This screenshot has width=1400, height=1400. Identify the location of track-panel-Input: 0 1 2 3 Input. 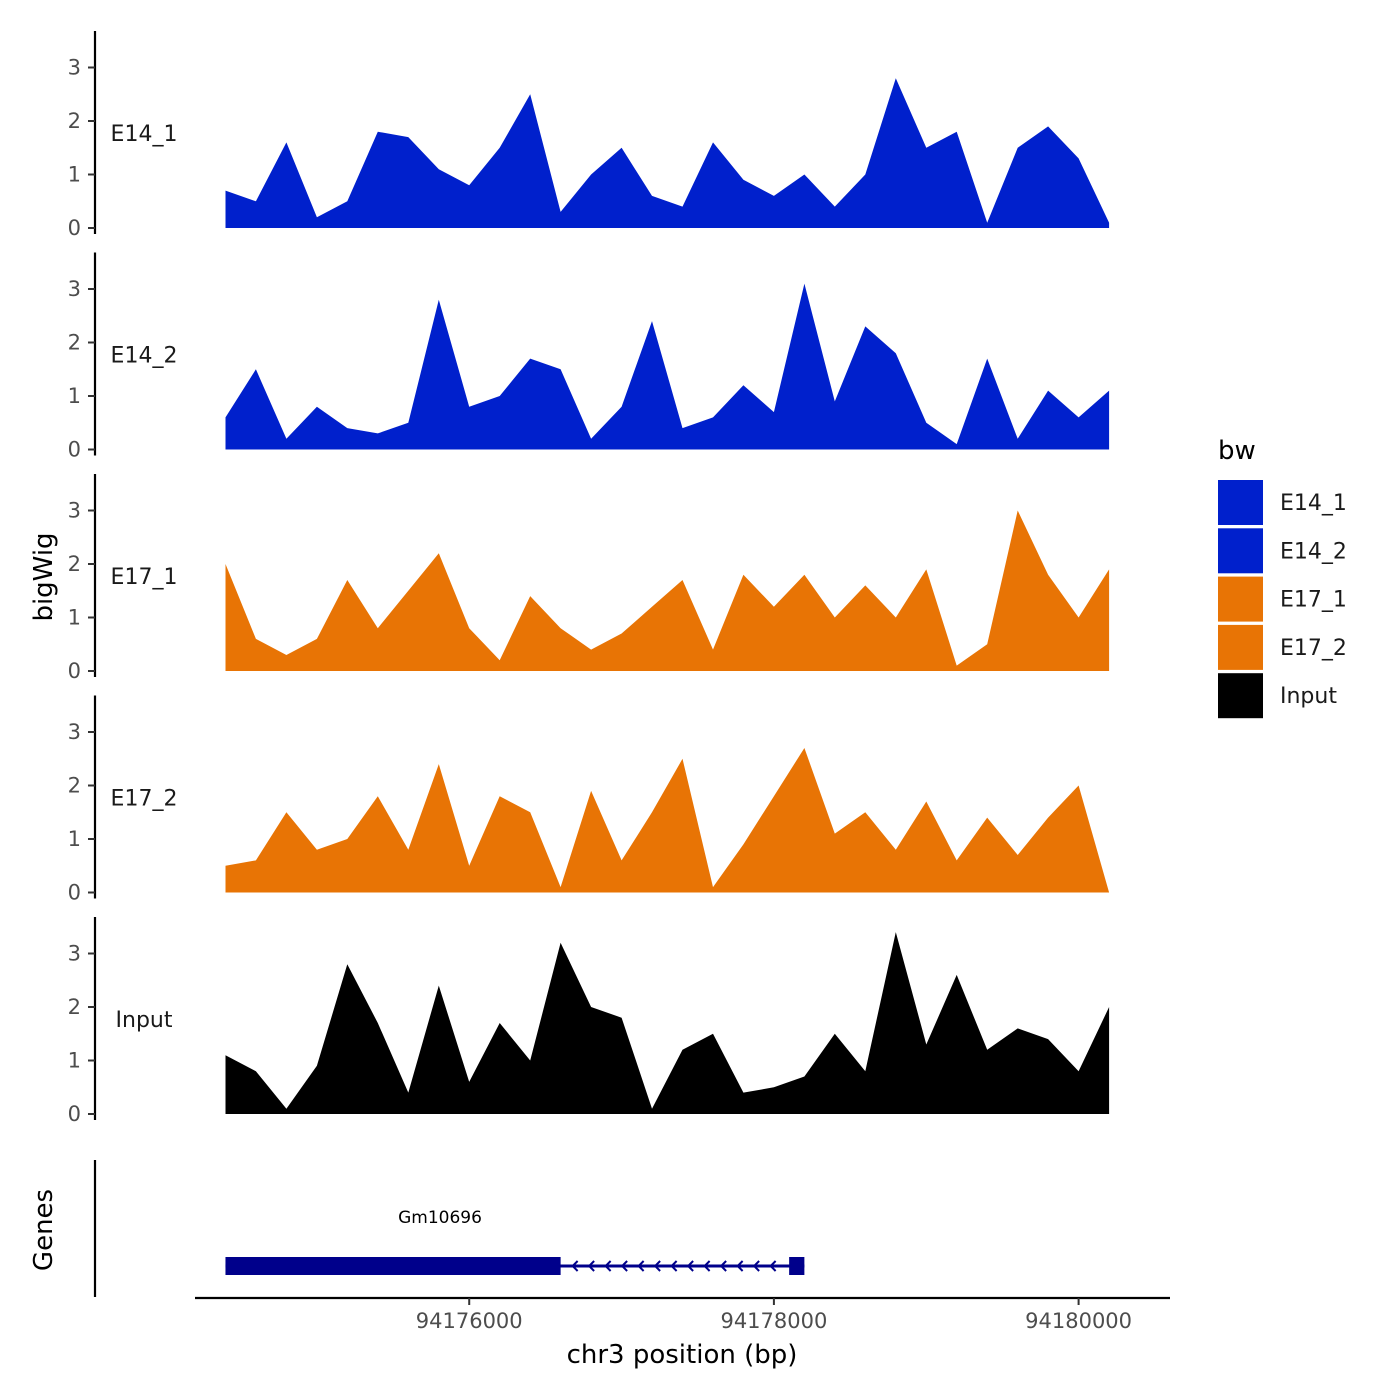
(589, 1021).